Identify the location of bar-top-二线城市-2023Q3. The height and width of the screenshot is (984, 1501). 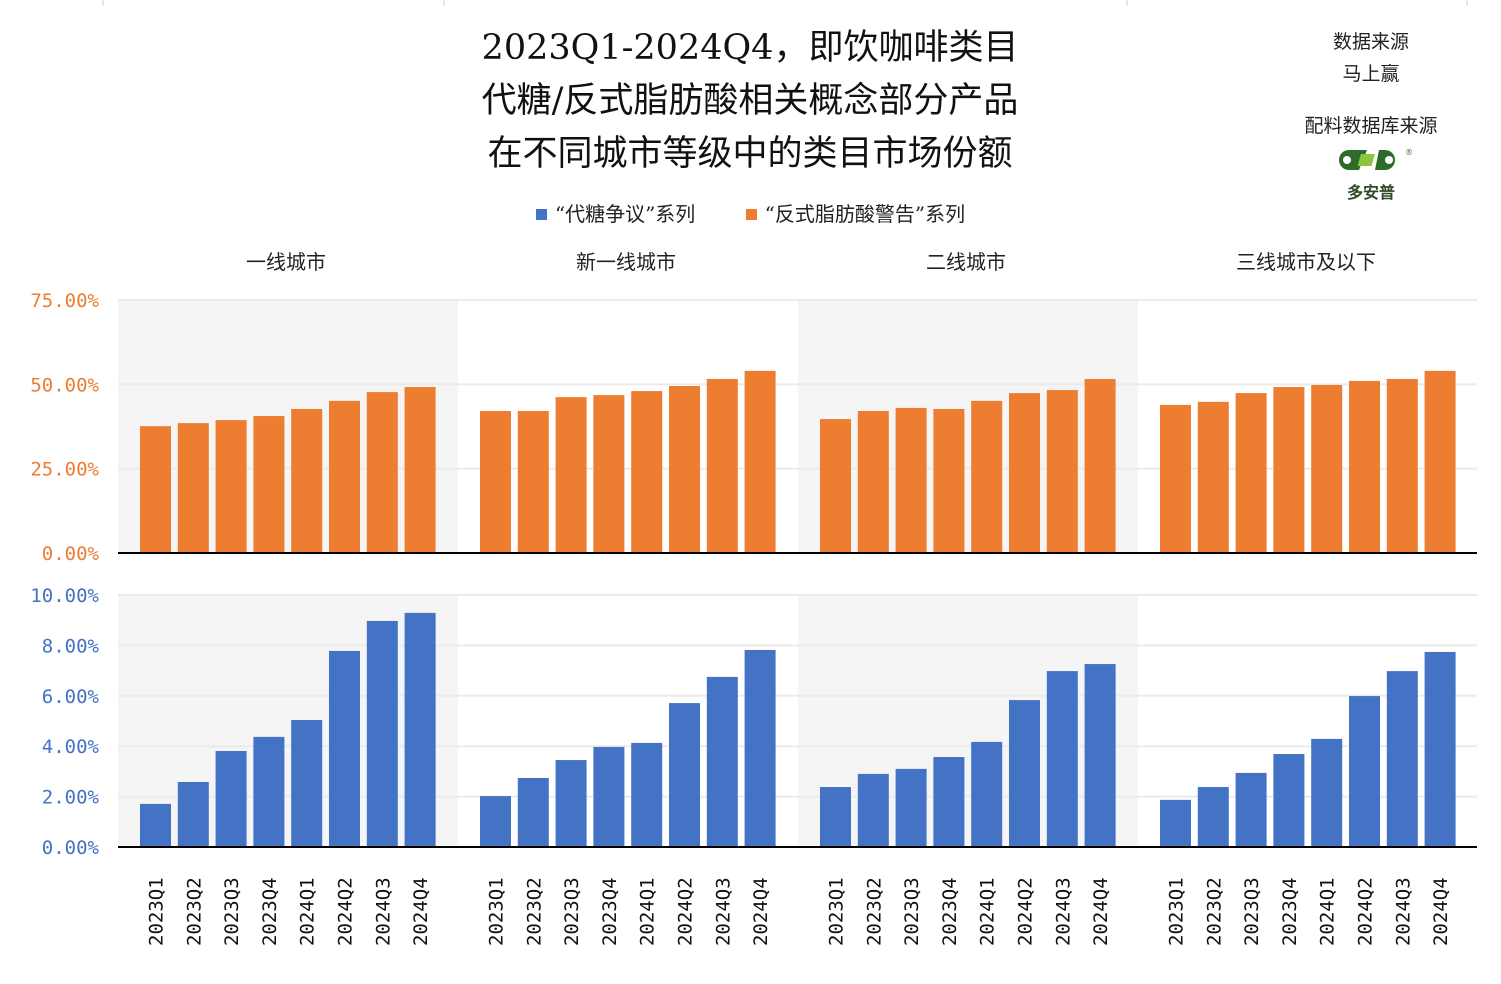
(911, 480).